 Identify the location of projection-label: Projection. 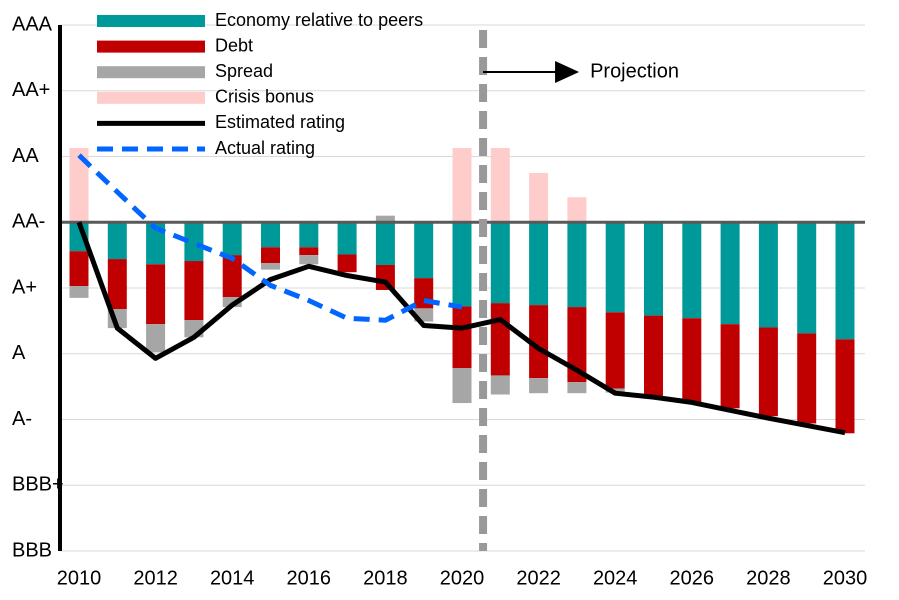
(634, 71).